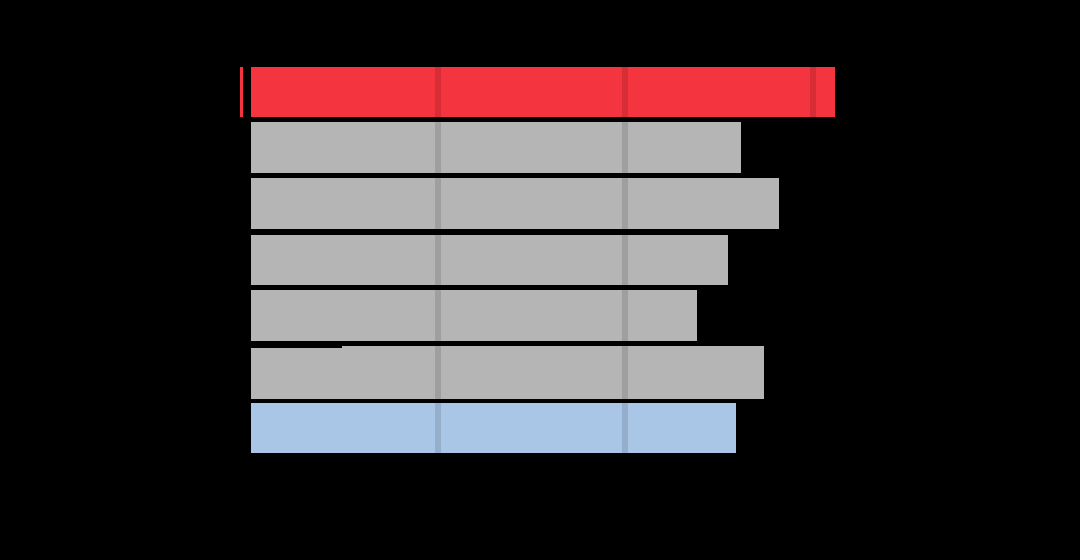 Image resolution: width=1080 pixels, height=560 pixels. I want to click on bar-row-6-secondary-rect, so click(553, 371).